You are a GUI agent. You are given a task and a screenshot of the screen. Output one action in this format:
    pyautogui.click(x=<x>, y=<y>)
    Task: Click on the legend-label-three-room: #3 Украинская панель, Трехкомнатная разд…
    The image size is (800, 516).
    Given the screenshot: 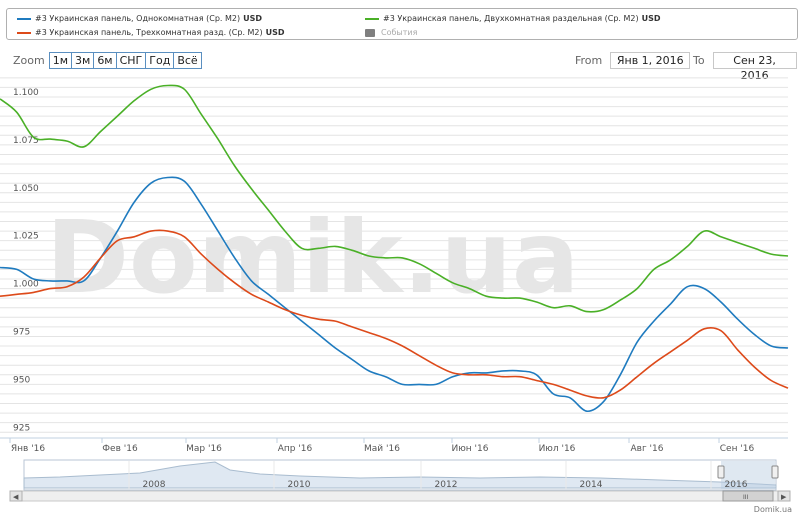 What is the action you would take?
    pyautogui.click(x=149, y=32)
    